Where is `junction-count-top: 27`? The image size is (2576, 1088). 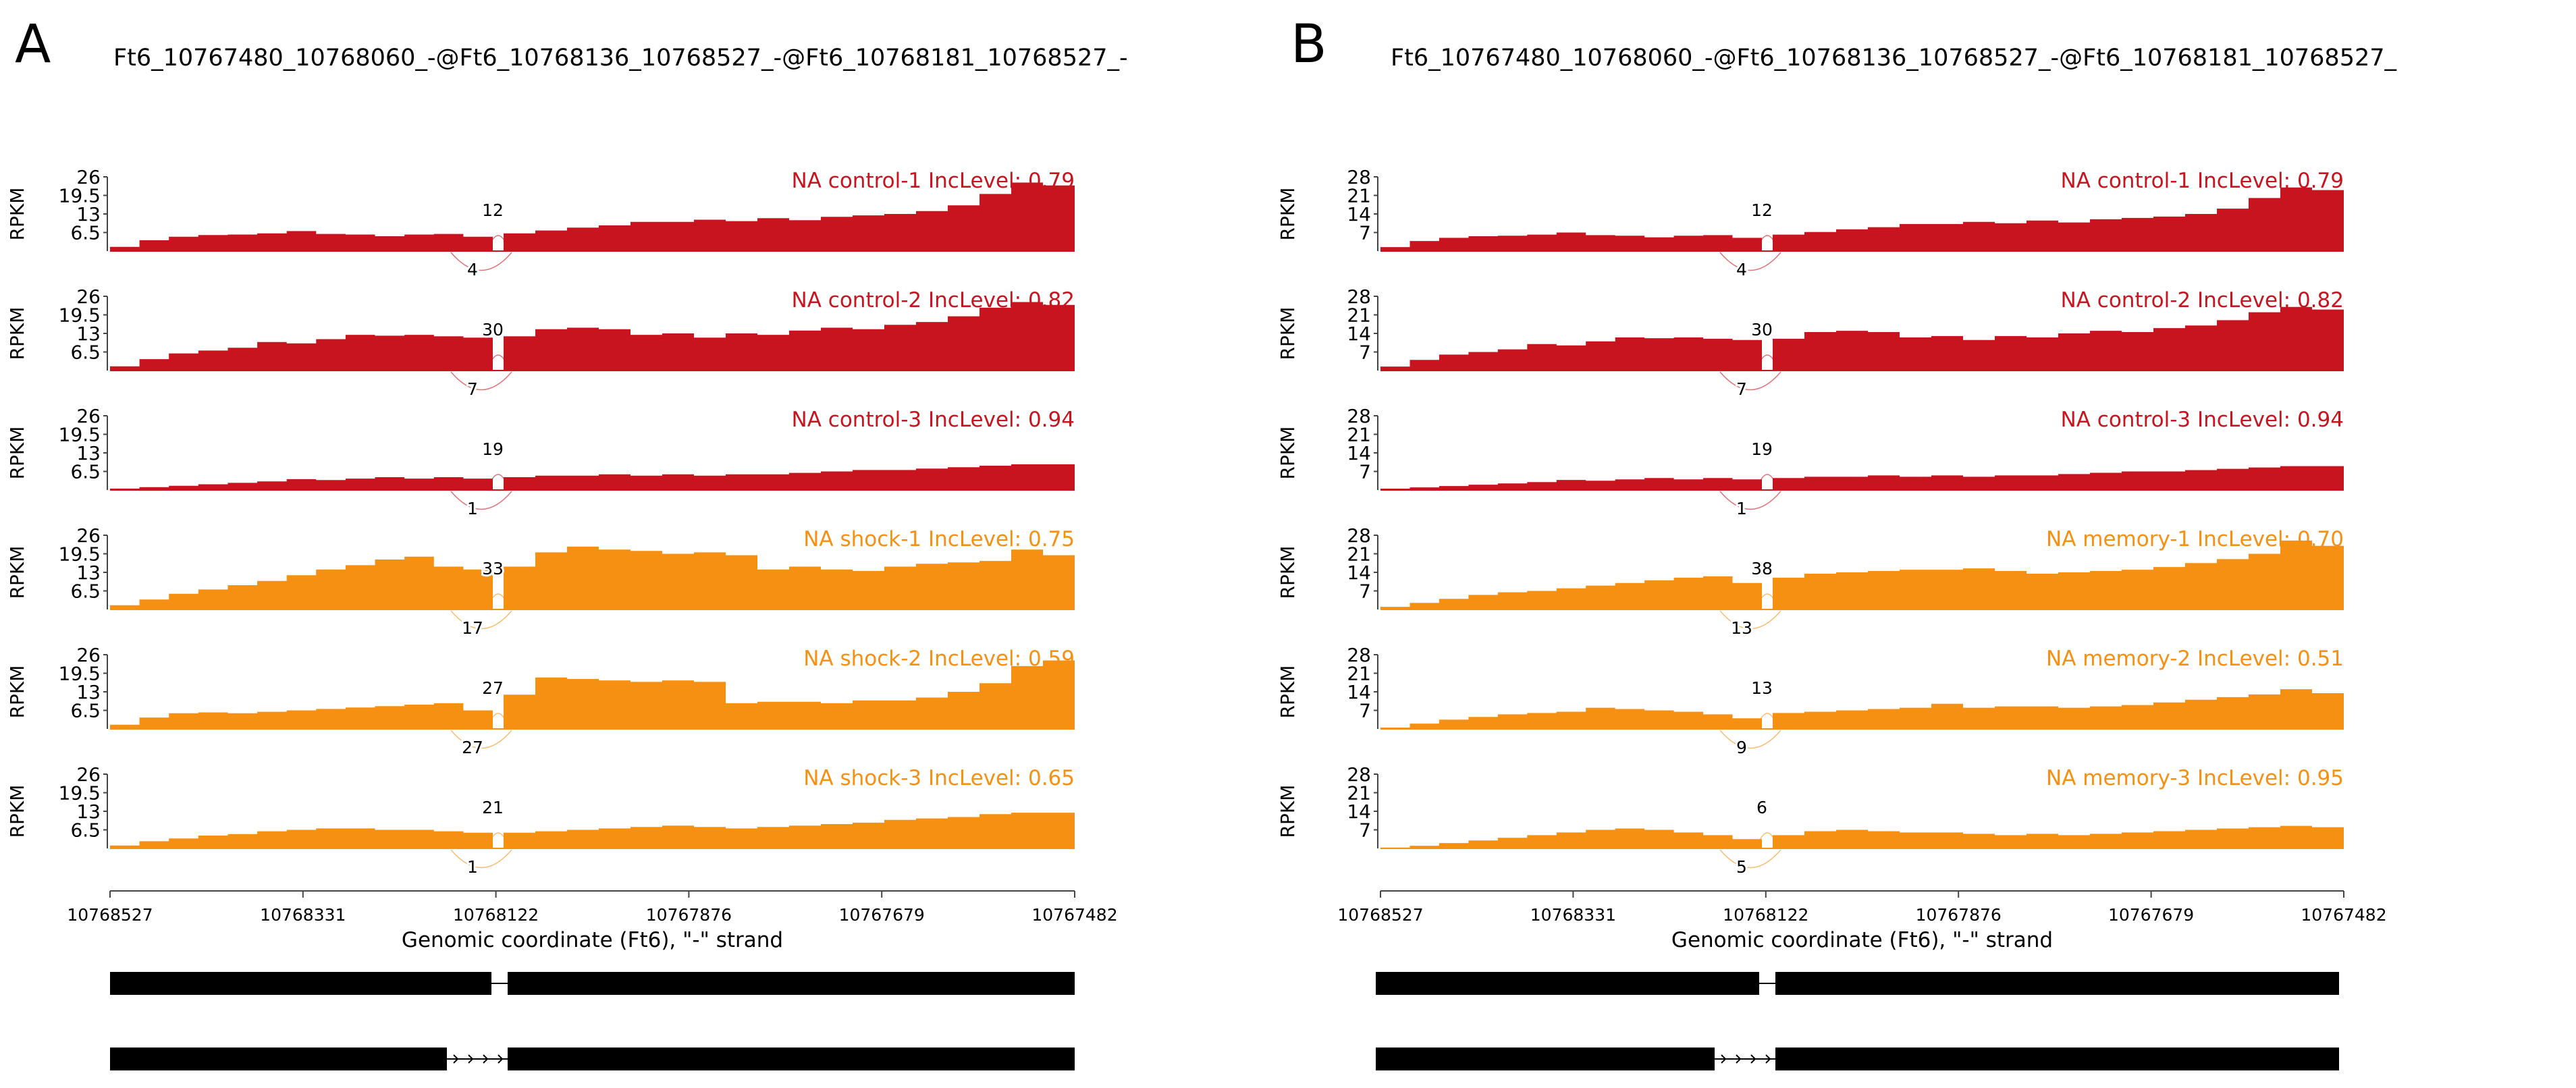
junction-count-top: 27 is located at coordinates (493, 688).